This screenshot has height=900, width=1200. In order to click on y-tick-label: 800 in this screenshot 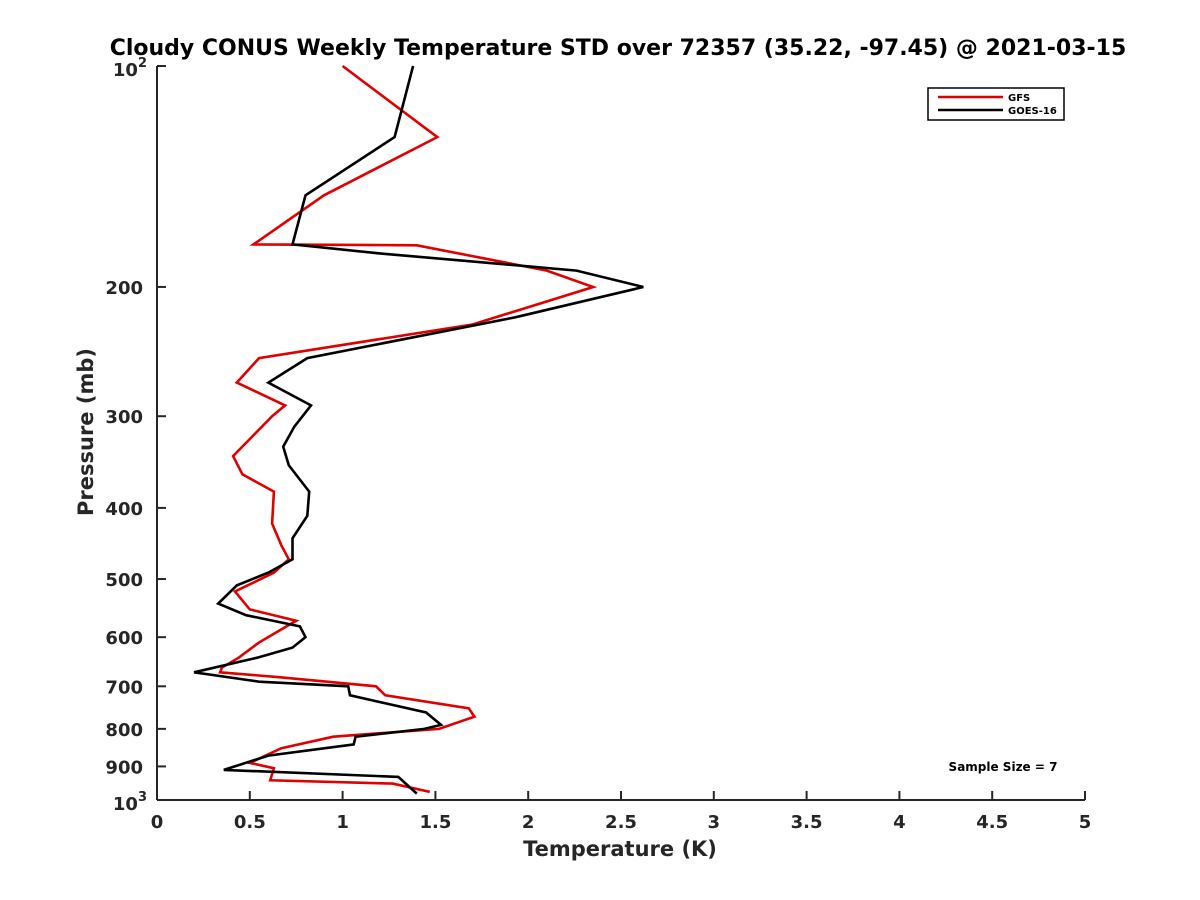, I will do `click(124, 730)`.